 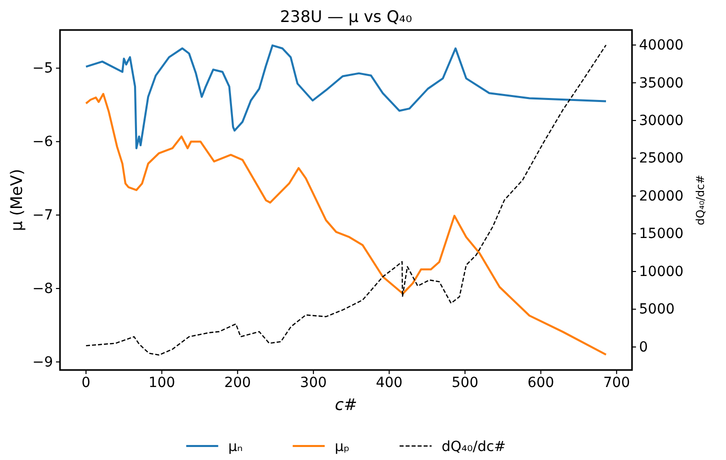 What do you see at coordinates (661, 46) in the screenshot?
I see `y2-tick-label: 40000` at bounding box center [661, 46].